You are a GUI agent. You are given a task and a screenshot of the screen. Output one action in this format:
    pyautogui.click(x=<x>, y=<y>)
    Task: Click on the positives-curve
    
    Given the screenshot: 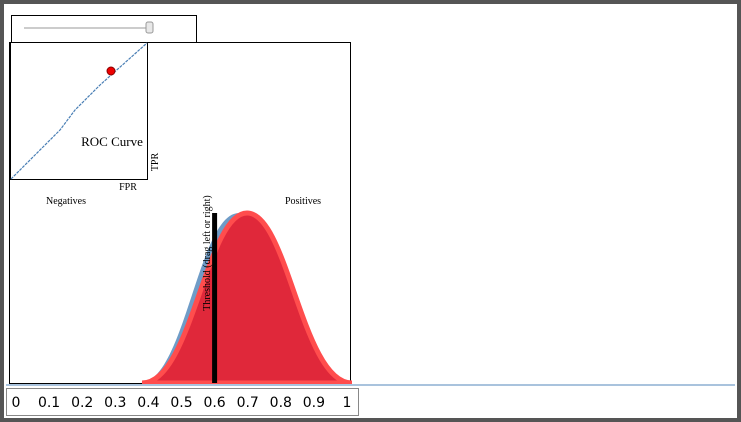 What is the action you would take?
    pyautogui.click(x=247, y=298)
    